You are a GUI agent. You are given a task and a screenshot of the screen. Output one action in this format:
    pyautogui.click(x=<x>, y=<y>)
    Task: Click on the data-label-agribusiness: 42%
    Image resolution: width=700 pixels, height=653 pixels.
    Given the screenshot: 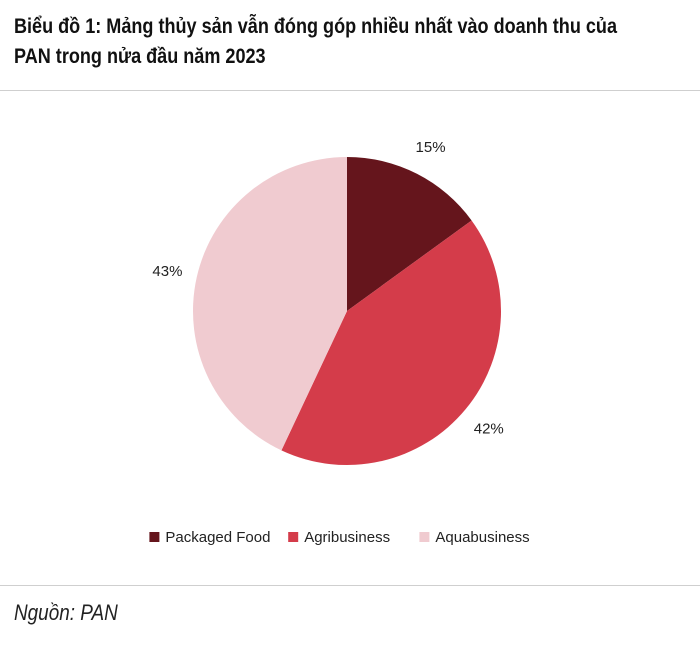 What is the action you would take?
    pyautogui.click(x=489, y=428)
    